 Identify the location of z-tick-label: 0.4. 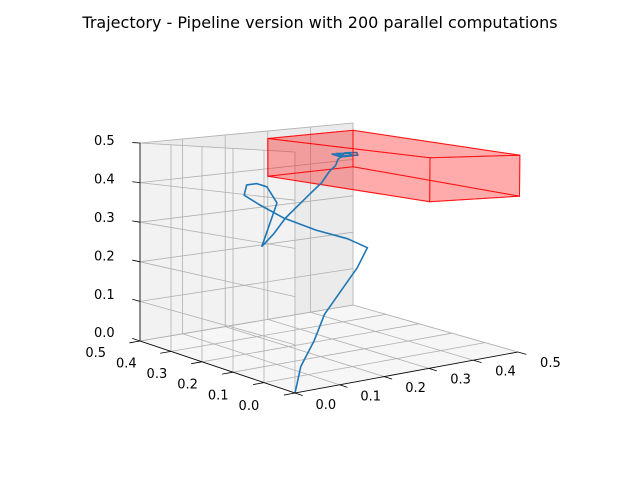
(104, 180).